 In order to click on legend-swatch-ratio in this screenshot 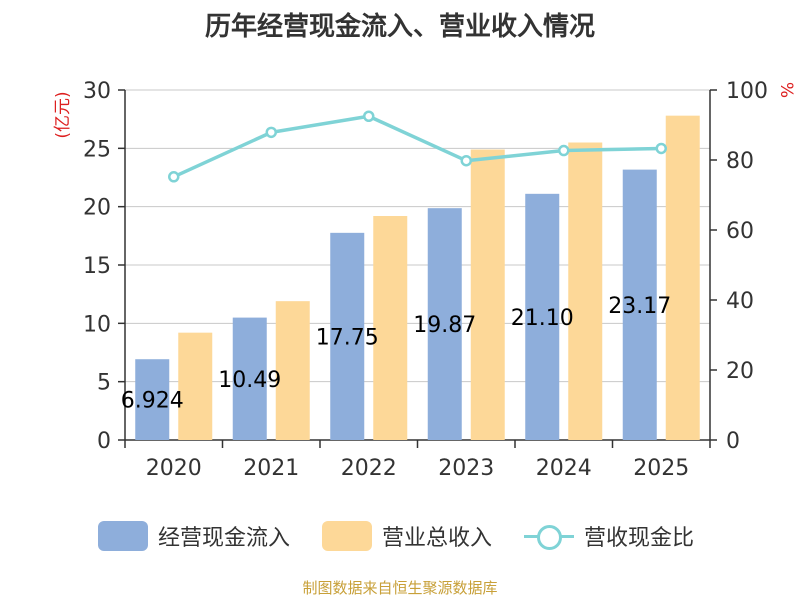, I will do `click(549, 536)`.